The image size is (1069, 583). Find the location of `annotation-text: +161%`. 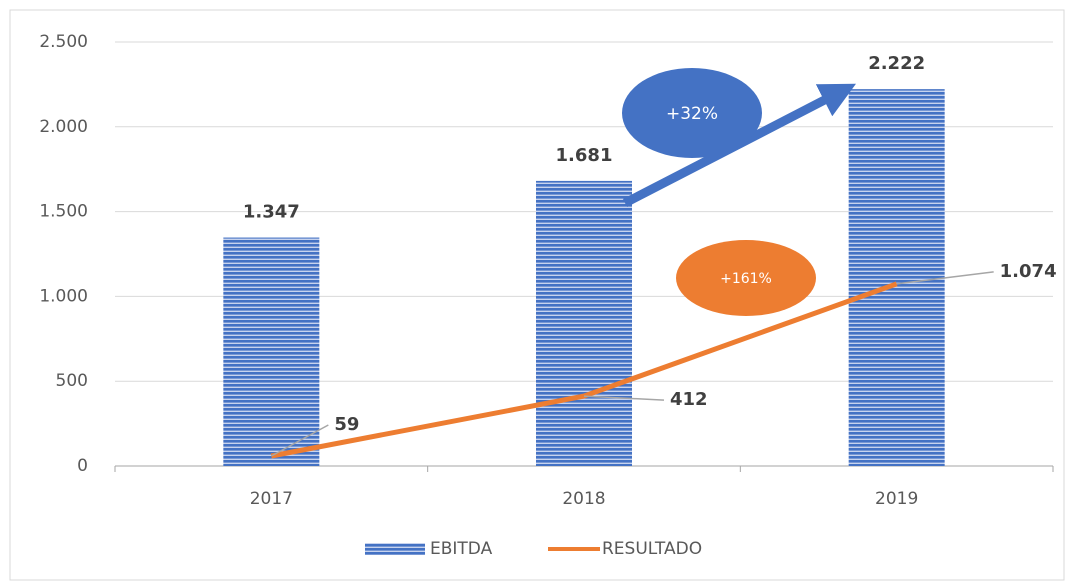

annotation-text: +161% is located at coordinates (746, 279).